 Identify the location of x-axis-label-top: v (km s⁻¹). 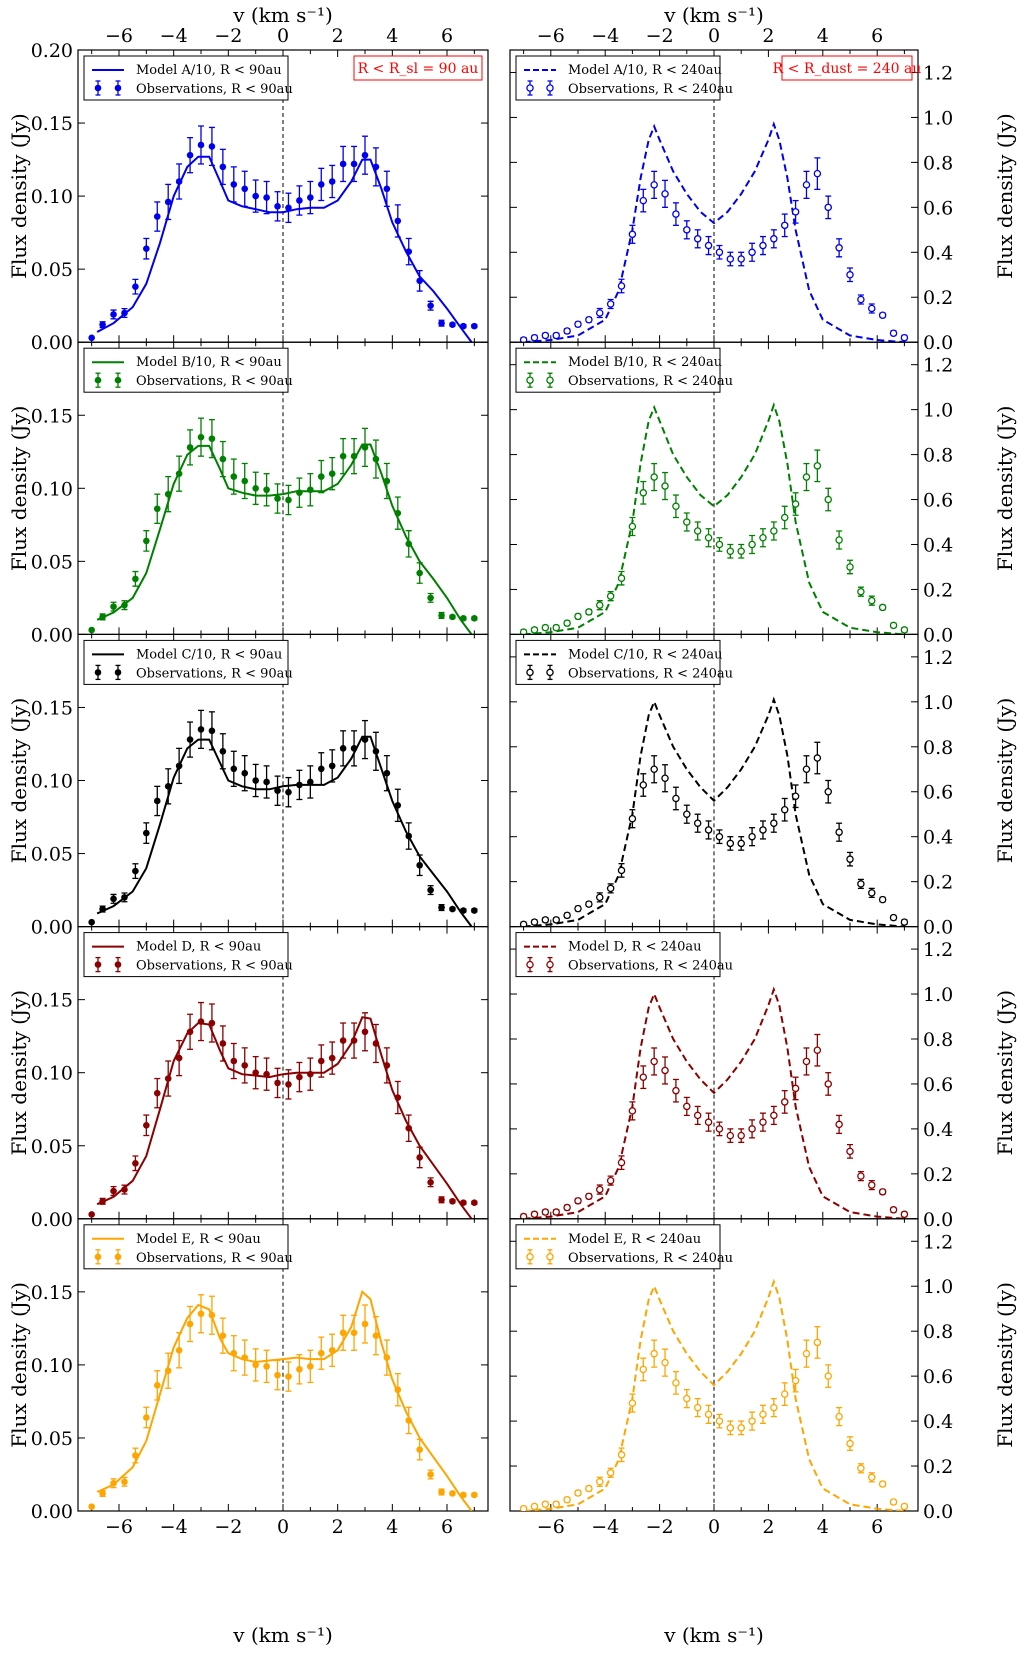
(713, 15).